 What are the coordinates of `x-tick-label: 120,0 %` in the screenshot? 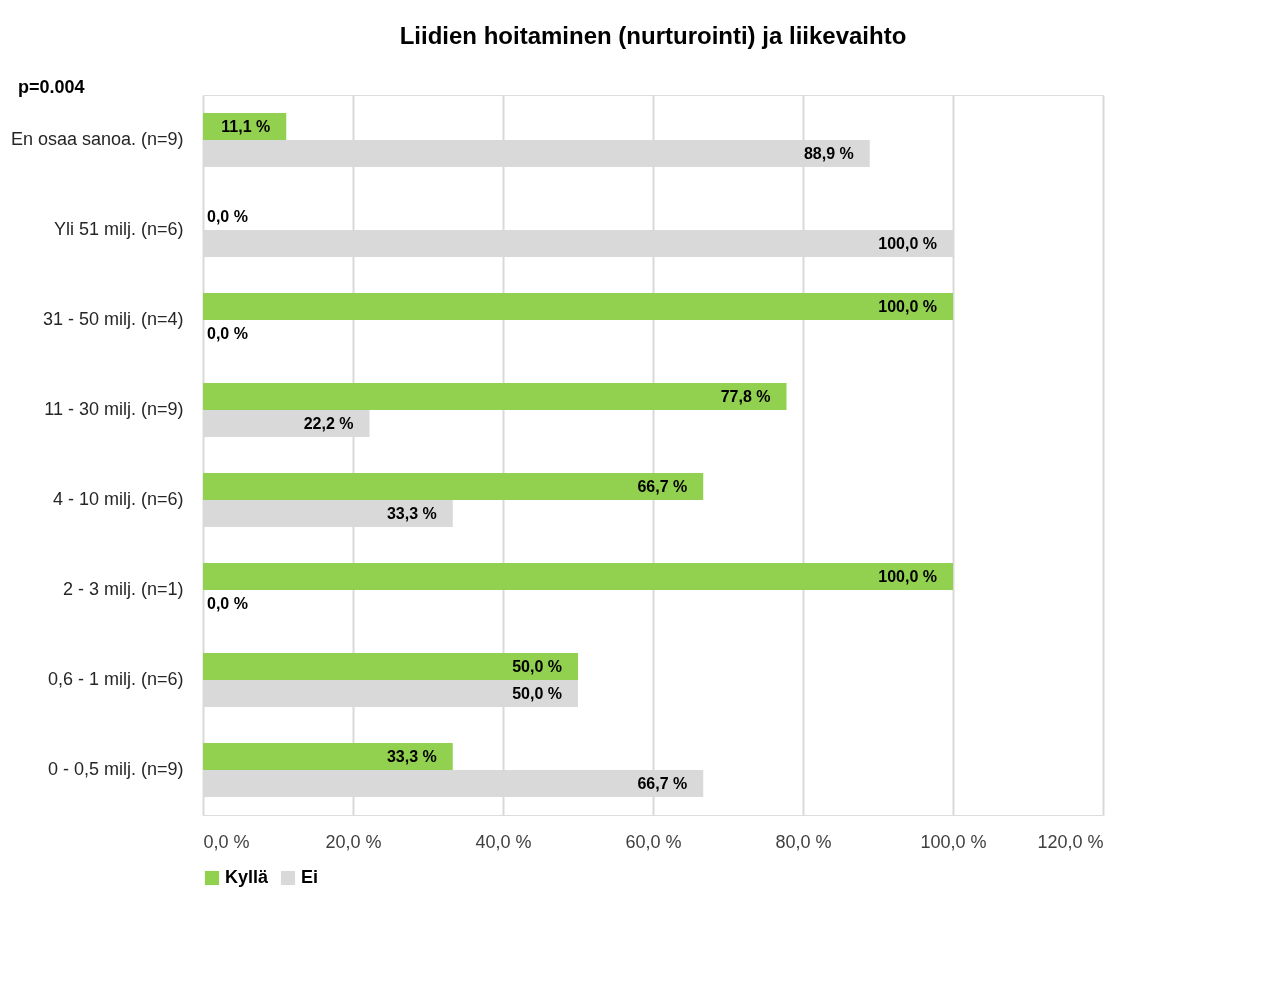 It's located at (1070, 841).